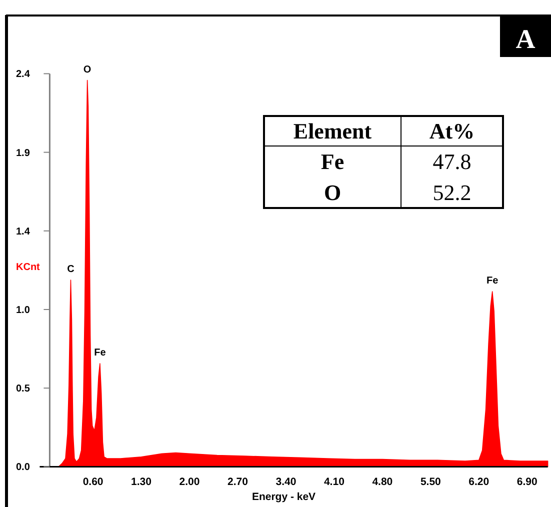 The width and height of the screenshot is (551, 507). Describe the element at coordinates (334, 482) in the screenshot. I see `x-tick-label: 4.10` at that location.